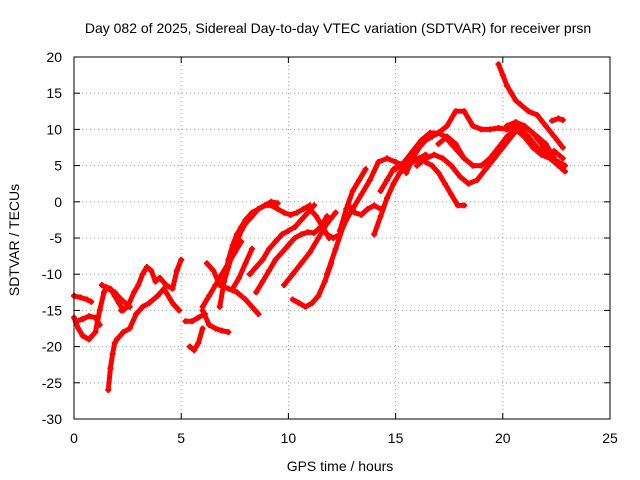  Describe the element at coordinates (58, 202) in the screenshot. I see `y-tick-label: 0` at that location.